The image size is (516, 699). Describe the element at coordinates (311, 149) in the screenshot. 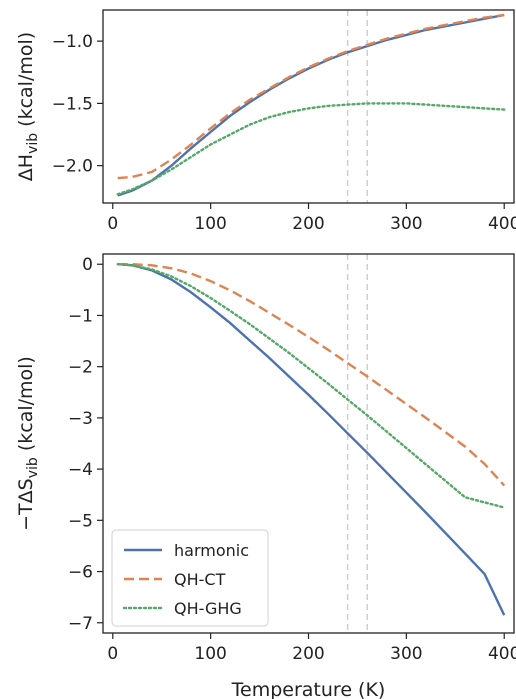

I see `series-line-qh-ghg` at that location.